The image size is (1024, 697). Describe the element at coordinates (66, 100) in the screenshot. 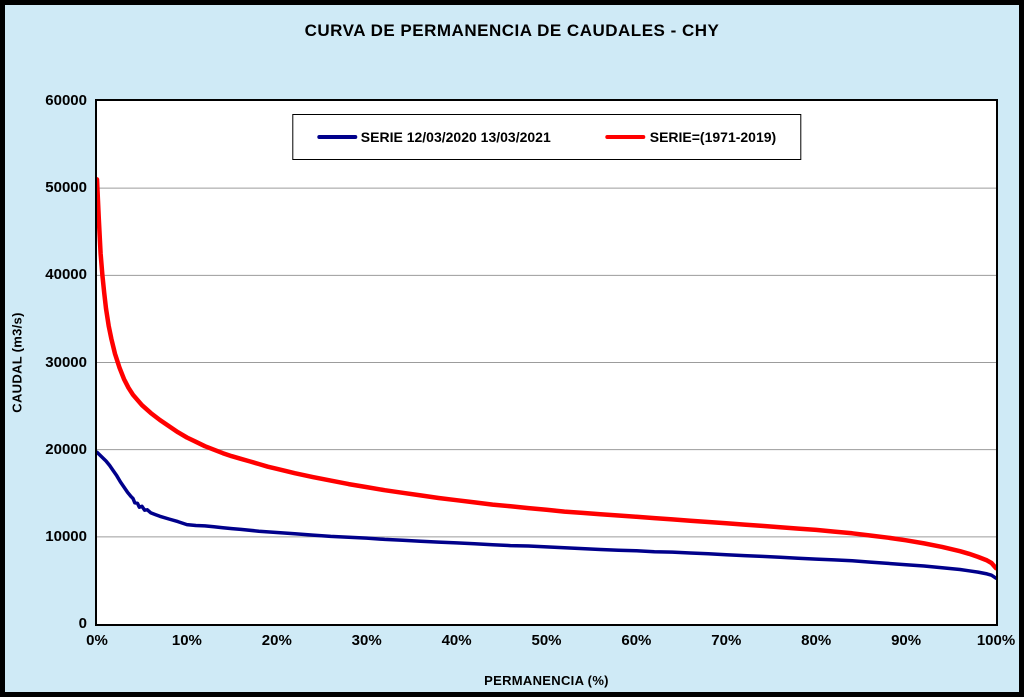

I see `y-tick-label: 60000` at that location.